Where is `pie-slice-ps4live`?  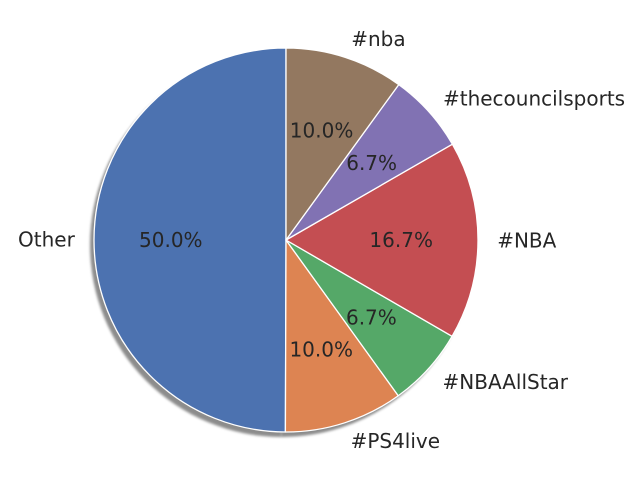 pie-slice-ps4live is located at coordinates (341, 336).